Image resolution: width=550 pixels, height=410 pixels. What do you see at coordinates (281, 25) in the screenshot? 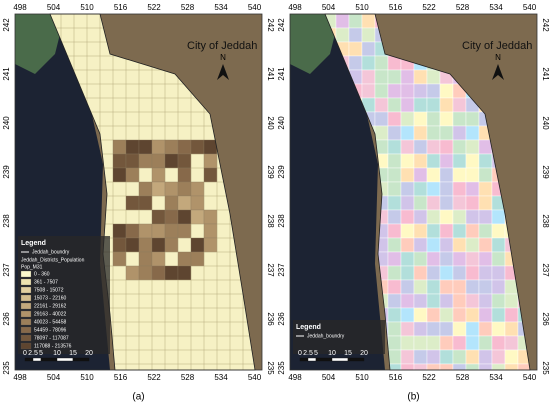
I see `y-tick-label: 242` at bounding box center [281, 25].